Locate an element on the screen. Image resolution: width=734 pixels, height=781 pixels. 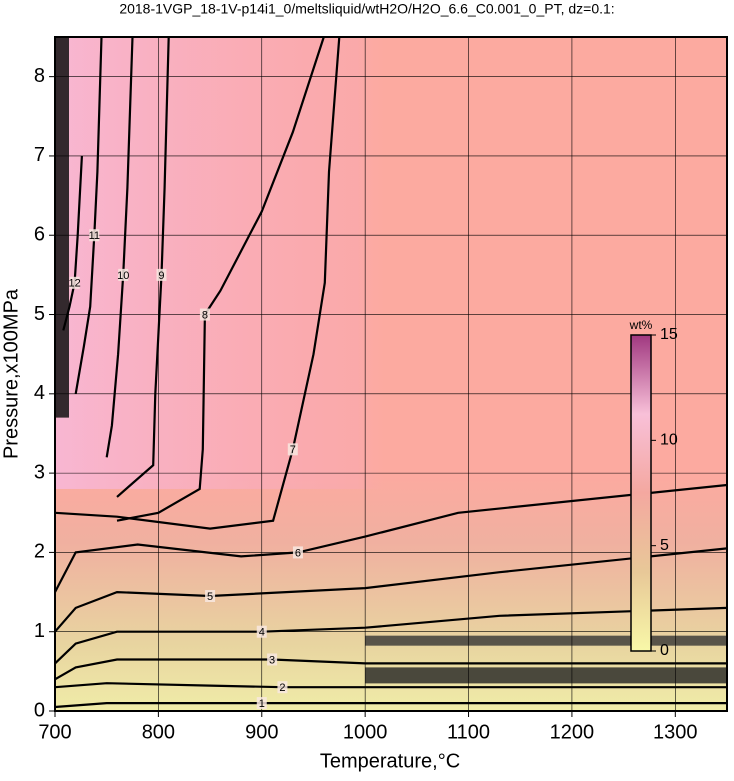
x-tick-label: 1200 is located at coordinates (572, 732).